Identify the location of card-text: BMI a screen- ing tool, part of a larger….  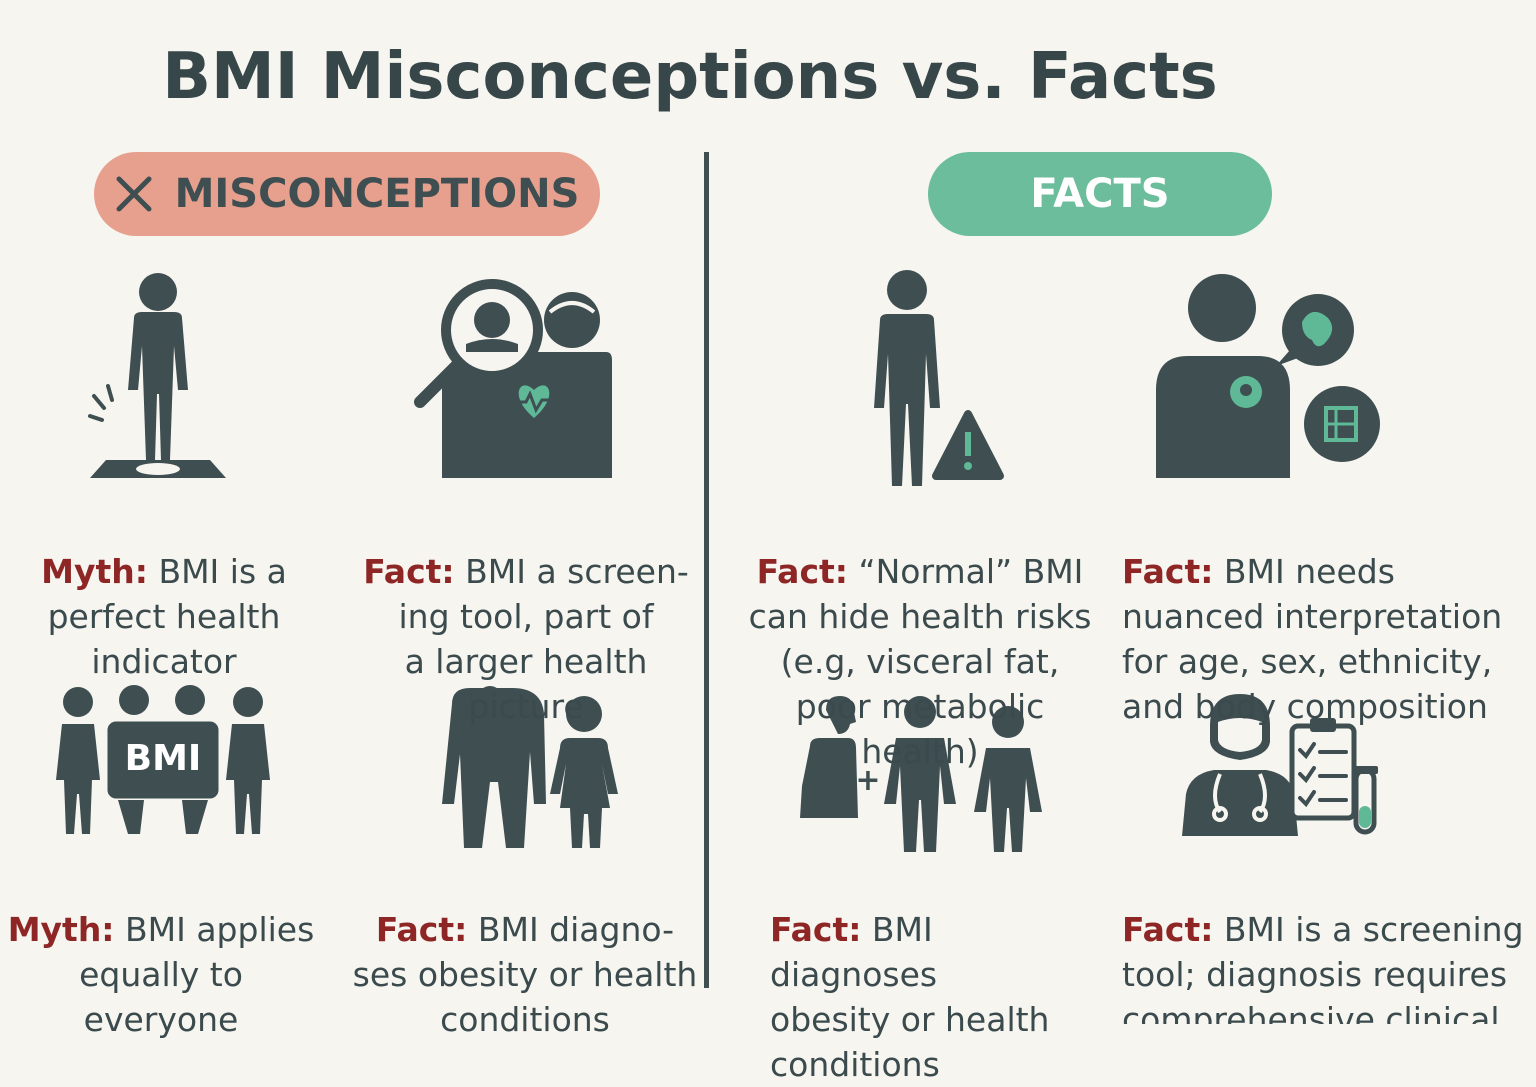
(543, 639).